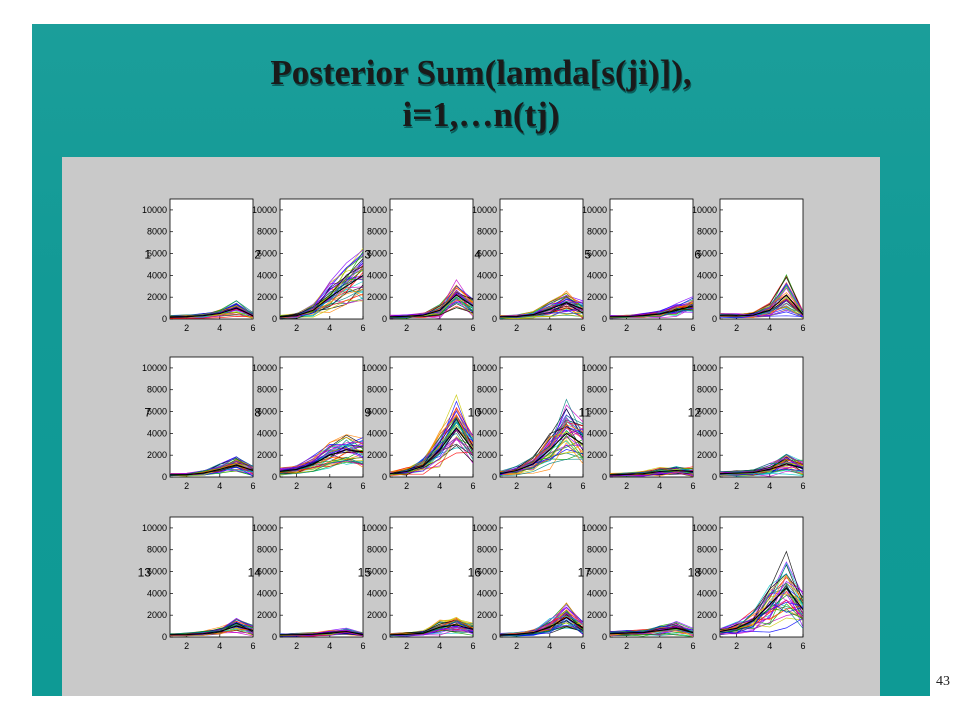 The width and height of the screenshot is (960, 720). Describe the element at coordinates (267, 550) in the screenshot. I see `y-tick-label: 8000` at that location.